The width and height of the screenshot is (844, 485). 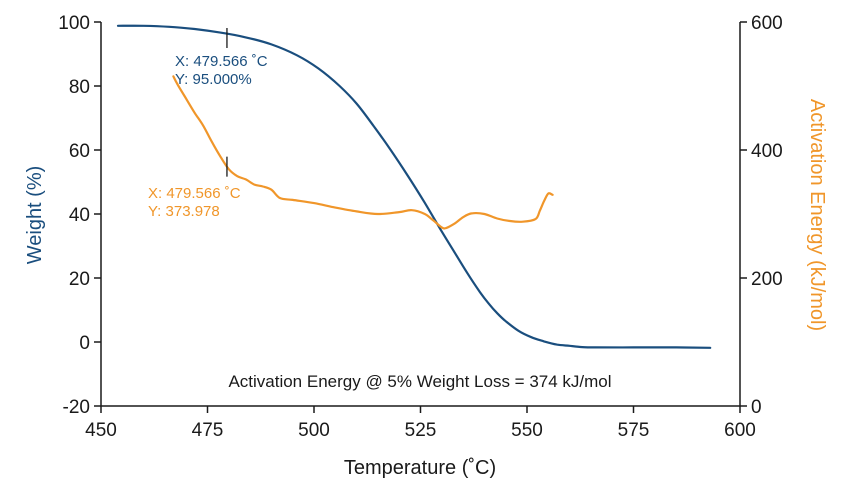 I want to click on right-y-tick-label: 200, so click(x=767, y=279).